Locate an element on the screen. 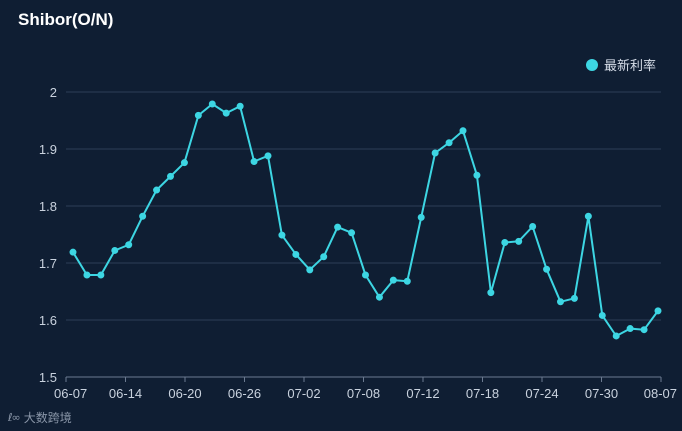 The width and height of the screenshot is (682, 431). x-tick-label: 07-24 is located at coordinates (541, 393).